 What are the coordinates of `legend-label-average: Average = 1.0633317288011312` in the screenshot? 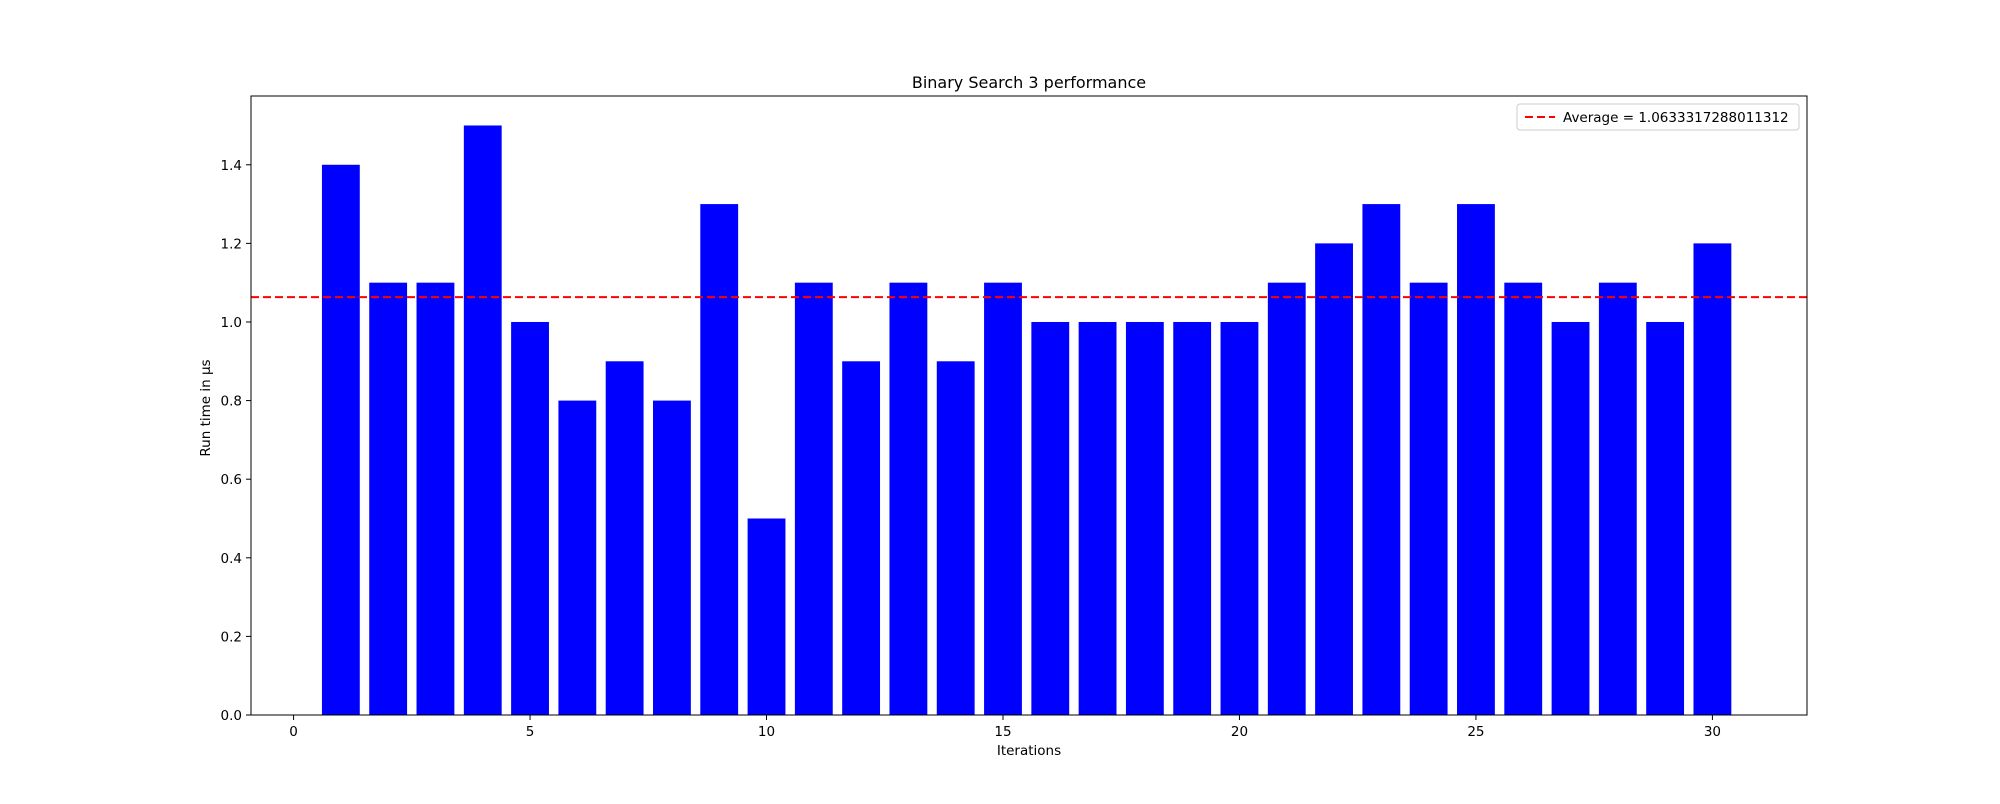 It's located at (1676, 118).